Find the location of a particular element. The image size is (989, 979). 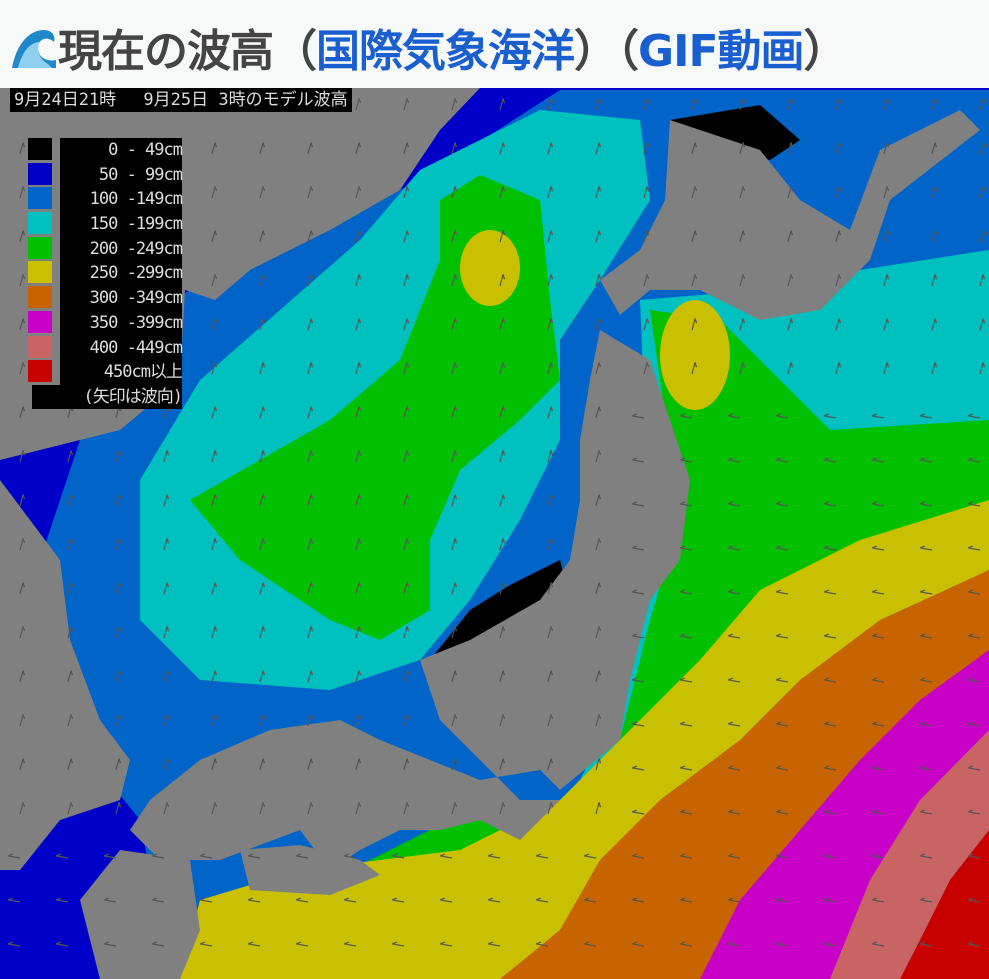

legend-swatch is located at coordinates (40, 247).